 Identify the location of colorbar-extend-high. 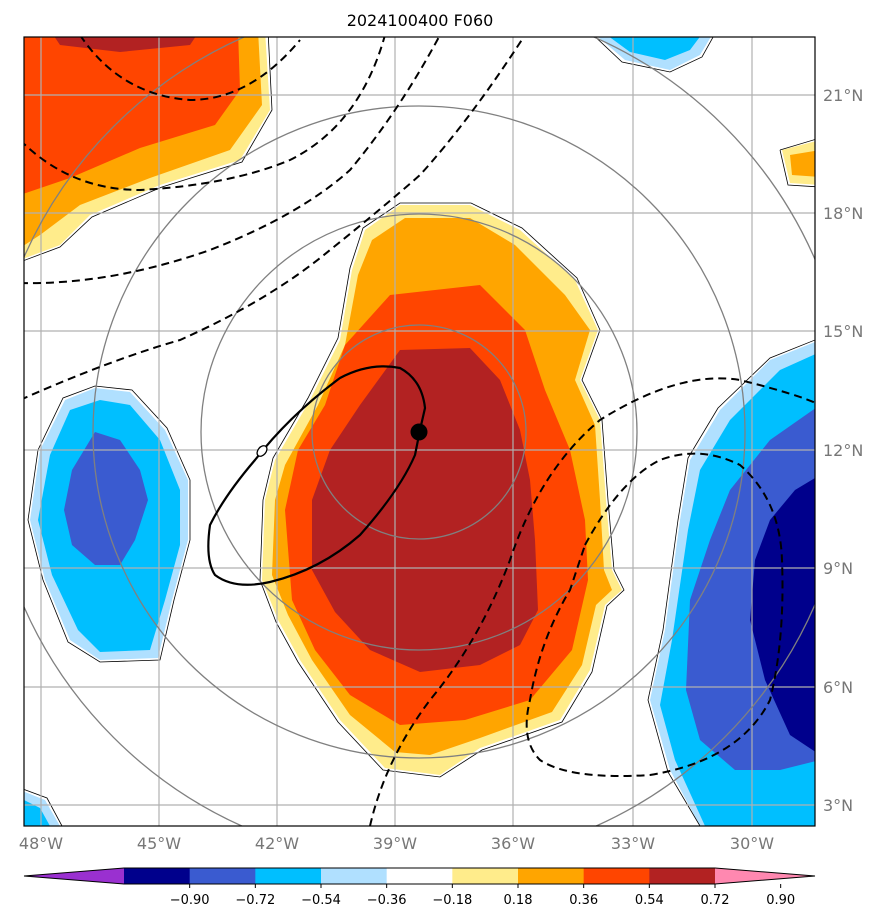
(765, 876).